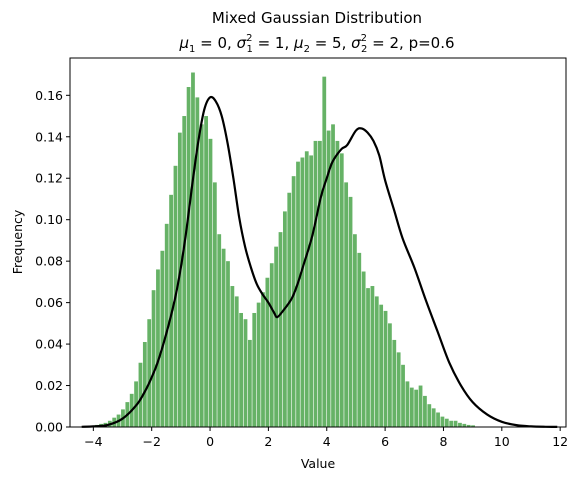 The height and width of the screenshot is (480, 576). Describe the element at coordinates (317, 18) in the screenshot. I see `chart-title: Mixed Gaussian Distribution` at that location.